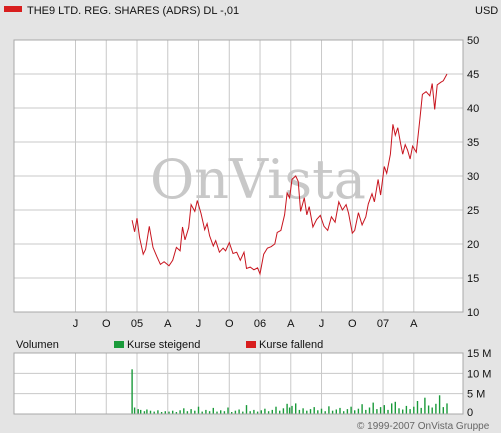 The height and width of the screenshot is (433, 501). Describe the element at coordinates (486, 11) in the screenshot. I see `currency-label: USD` at that location.